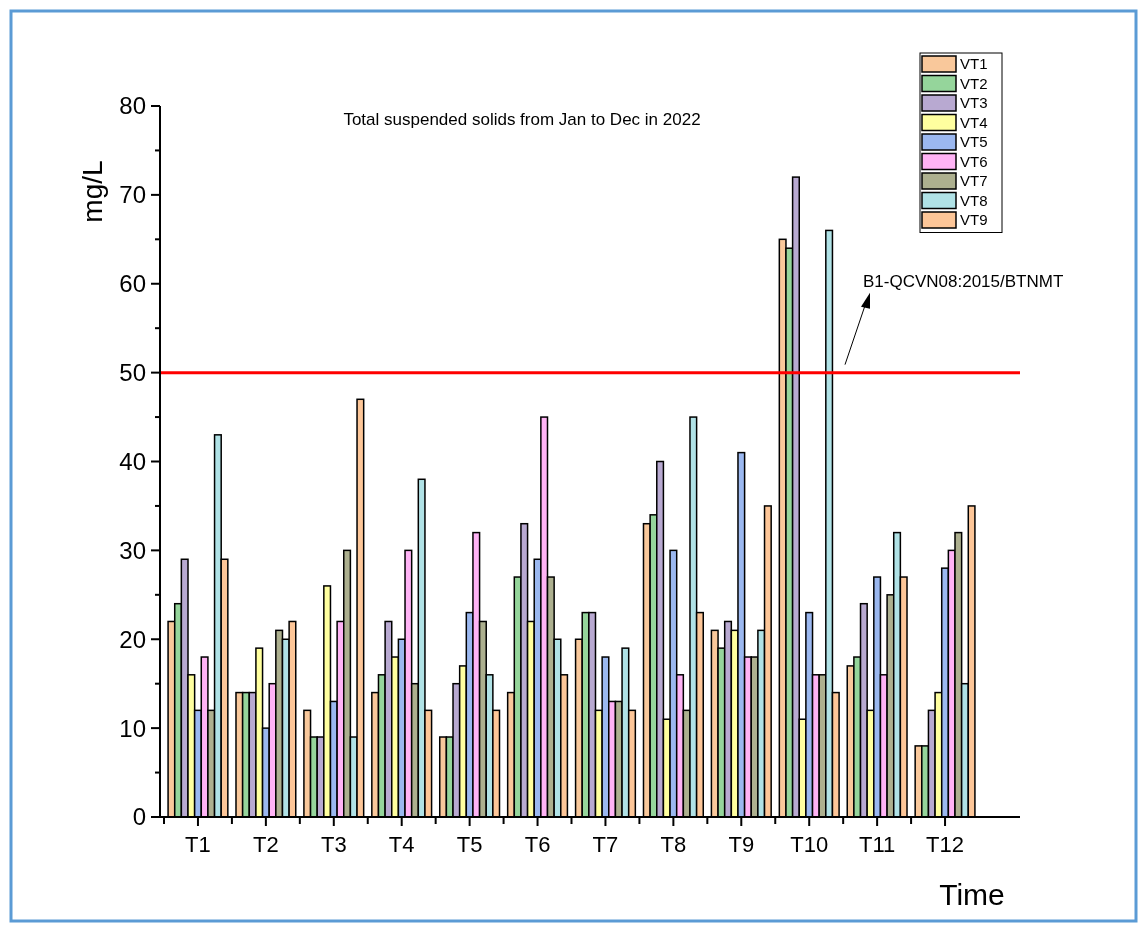  I want to click on x-tick-label: T6, so click(537, 844).